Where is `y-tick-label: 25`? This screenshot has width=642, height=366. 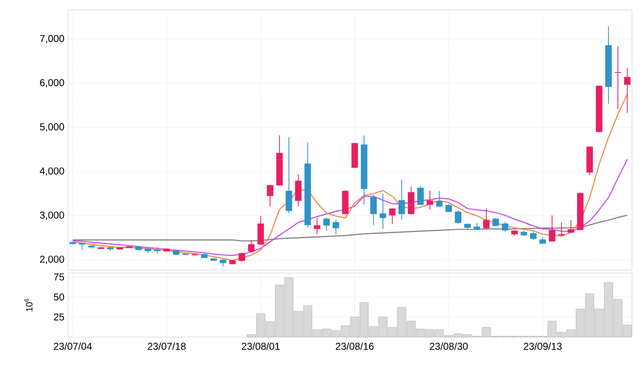
y-tick-label: 25 is located at coordinates (59, 317).